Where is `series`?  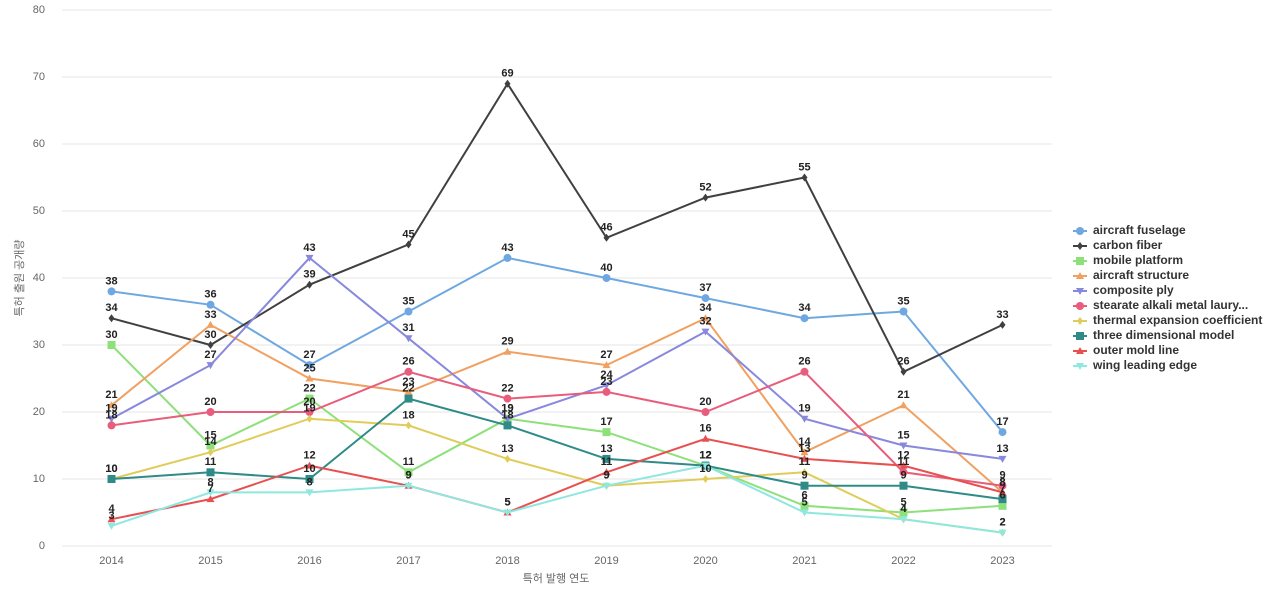
series is located at coordinates (557, 449).